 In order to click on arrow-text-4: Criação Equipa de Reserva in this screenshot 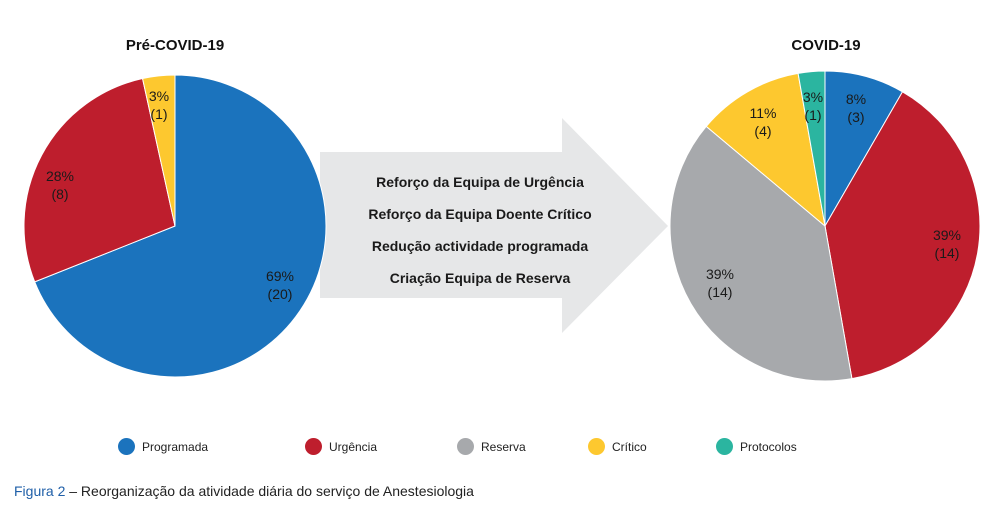, I will do `click(480, 278)`.